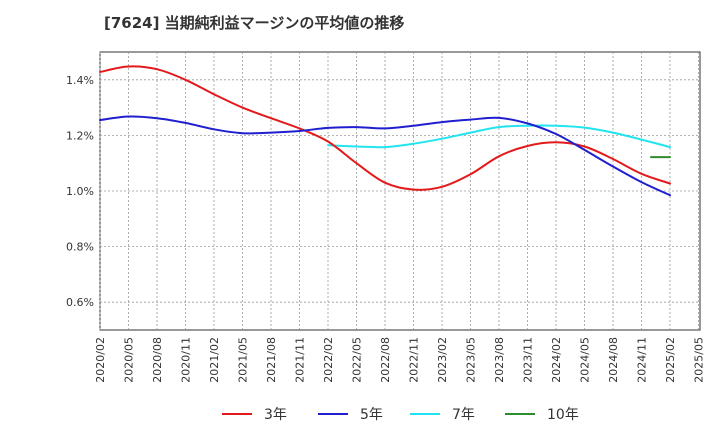 The height and width of the screenshot is (440, 720). What do you see at coordinates (129, 360) in the screenshot?
I see `x-tick-label: 2020/05` at bounding box center [129, 360].